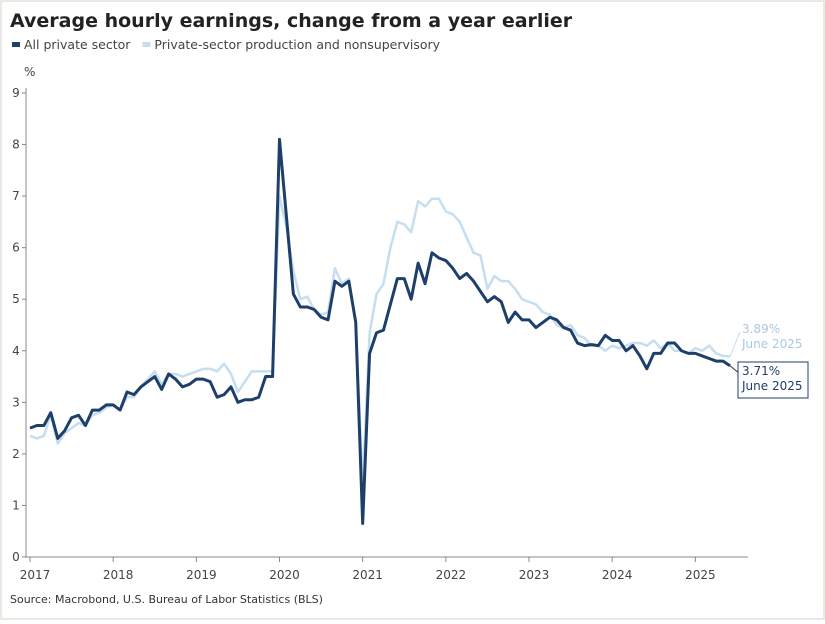  I want to click on end-label-value: 3.71%, so click(761, 371).